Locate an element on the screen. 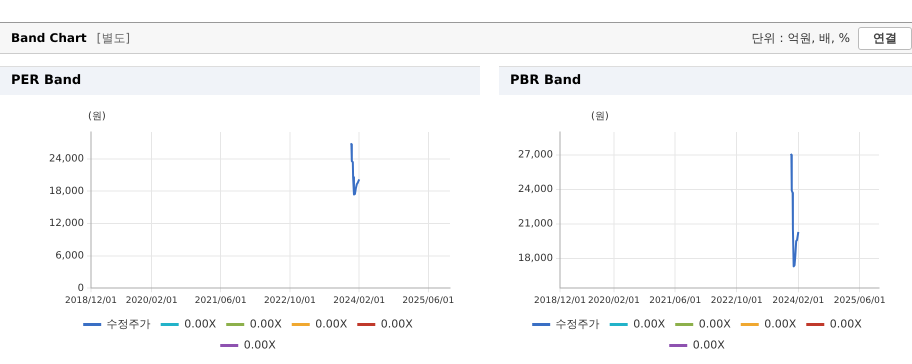 The height and width of the screenshot is (364, 912). y-tick-label: 12,000 is located at coordinates (66, 224).